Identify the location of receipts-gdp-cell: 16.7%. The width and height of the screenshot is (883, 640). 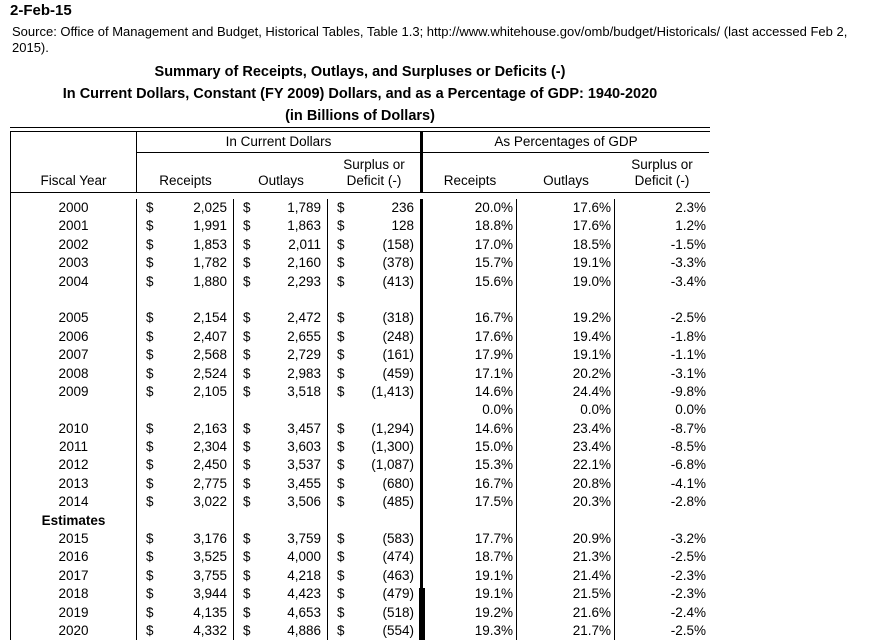
(470, 318).